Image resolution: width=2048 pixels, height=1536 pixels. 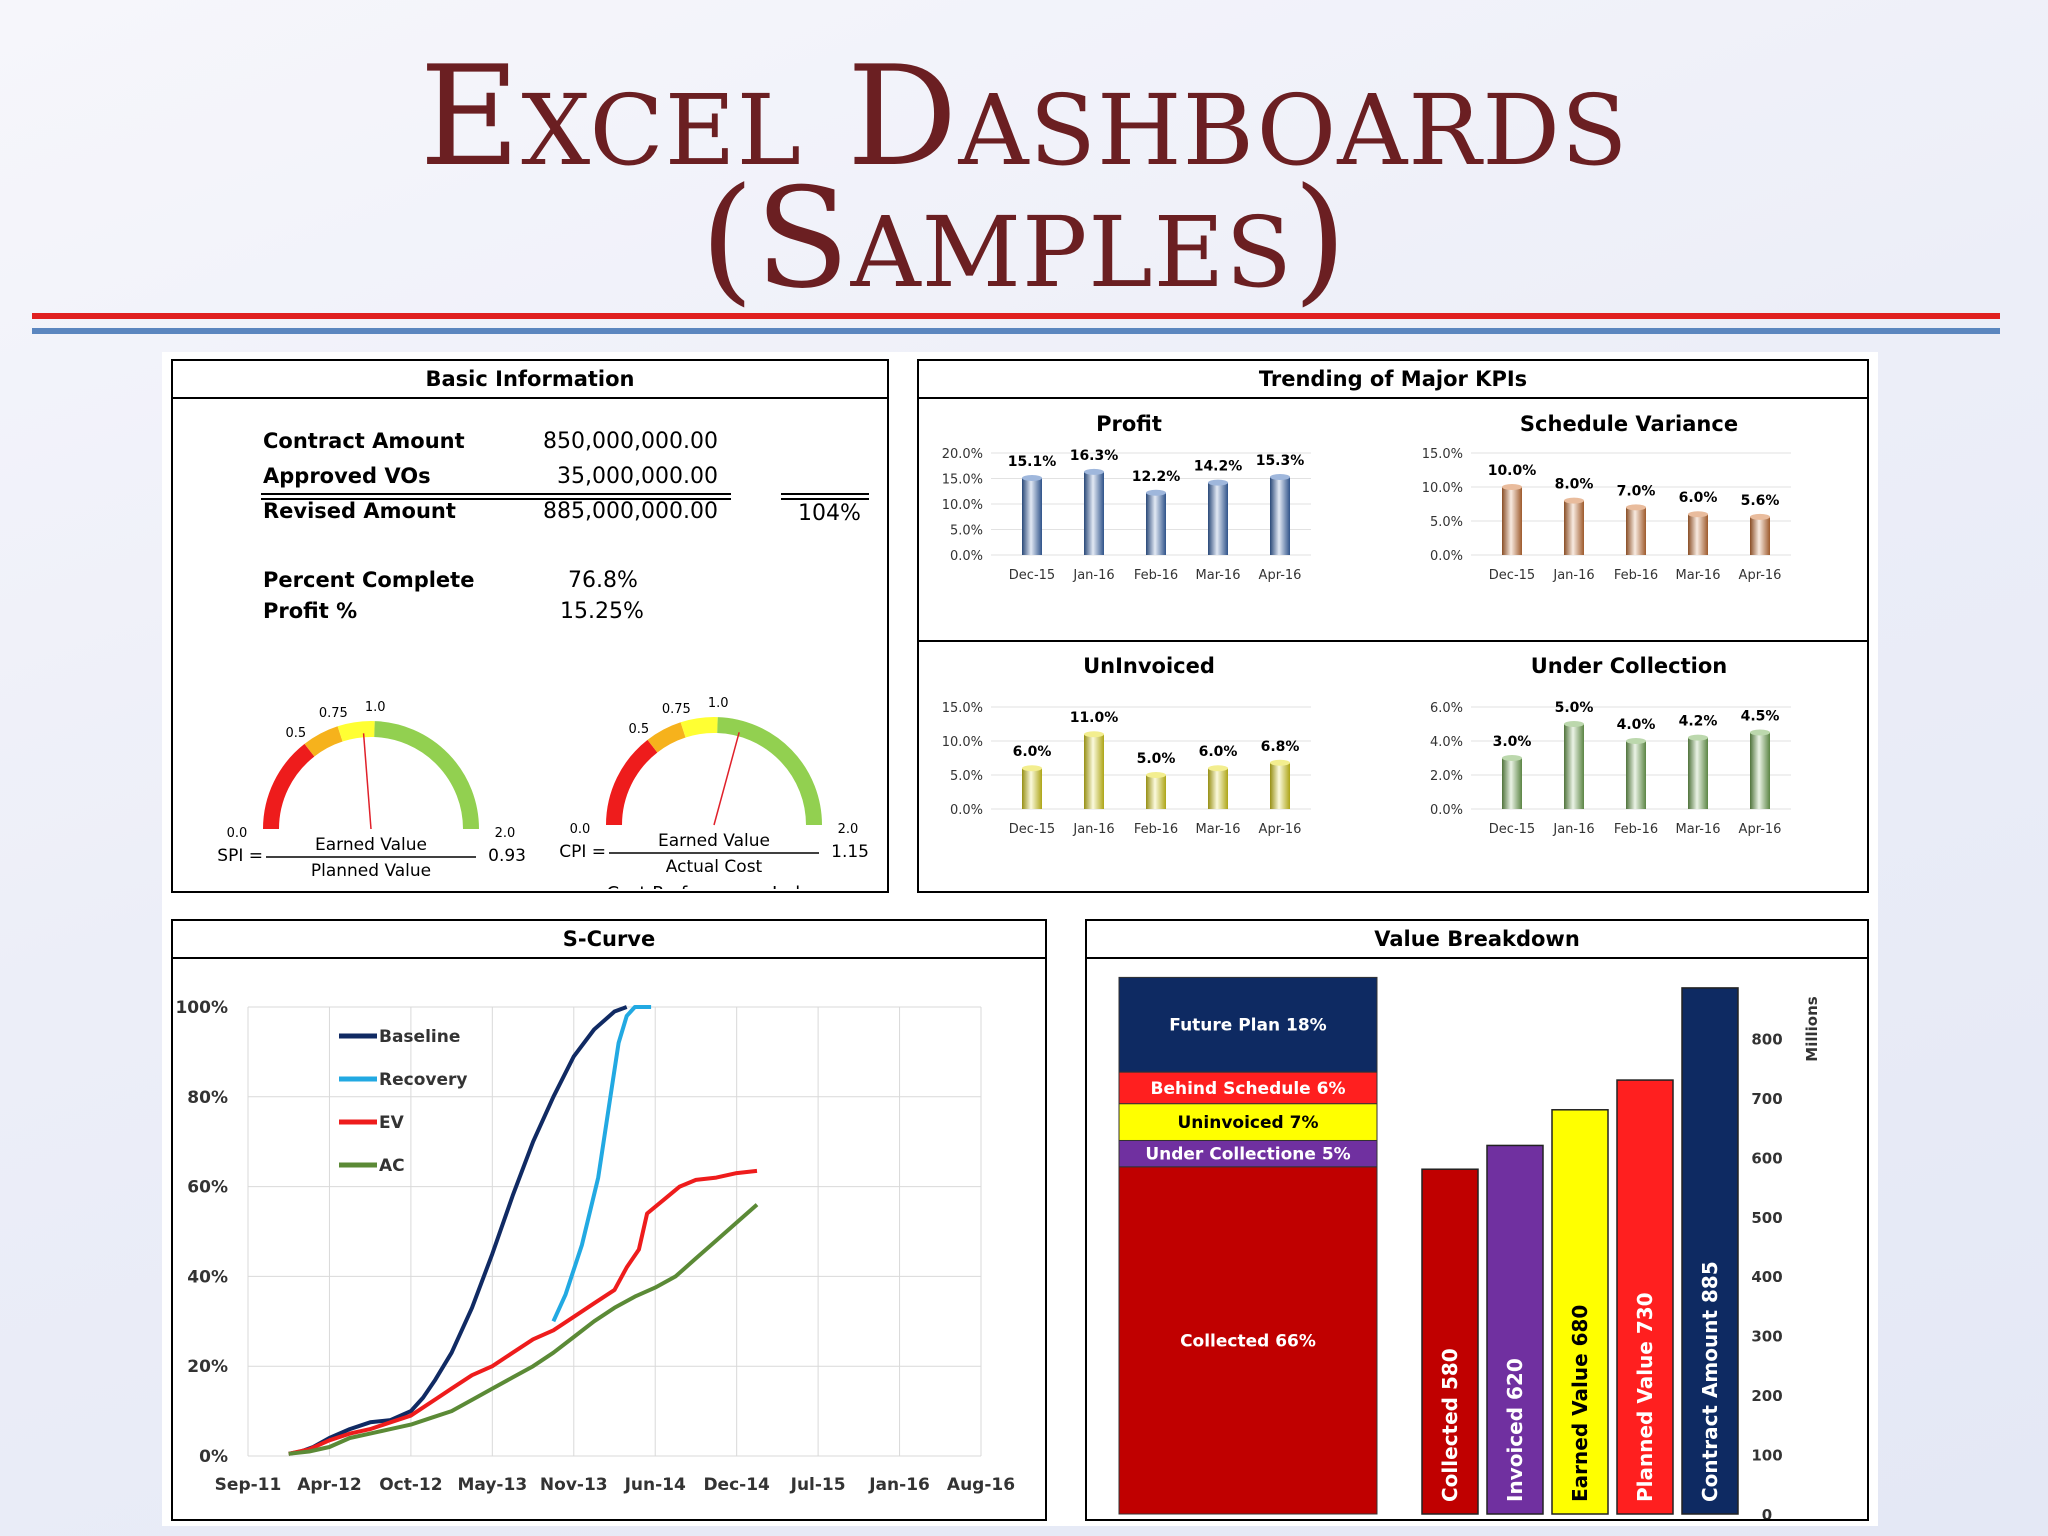 I want to click on value-bar, so click(x=1450, y=1341).